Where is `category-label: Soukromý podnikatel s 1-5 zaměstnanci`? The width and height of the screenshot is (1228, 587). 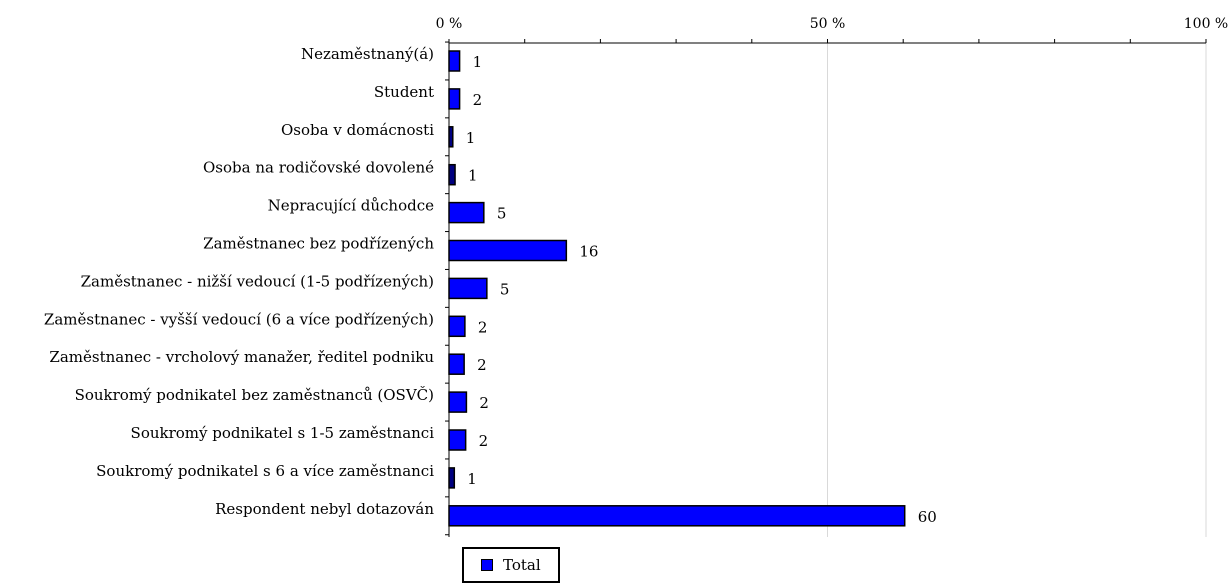 category-label: Soukromý podnikatel s 1-5 zaměstnanci is located at coordinates (283, 433).